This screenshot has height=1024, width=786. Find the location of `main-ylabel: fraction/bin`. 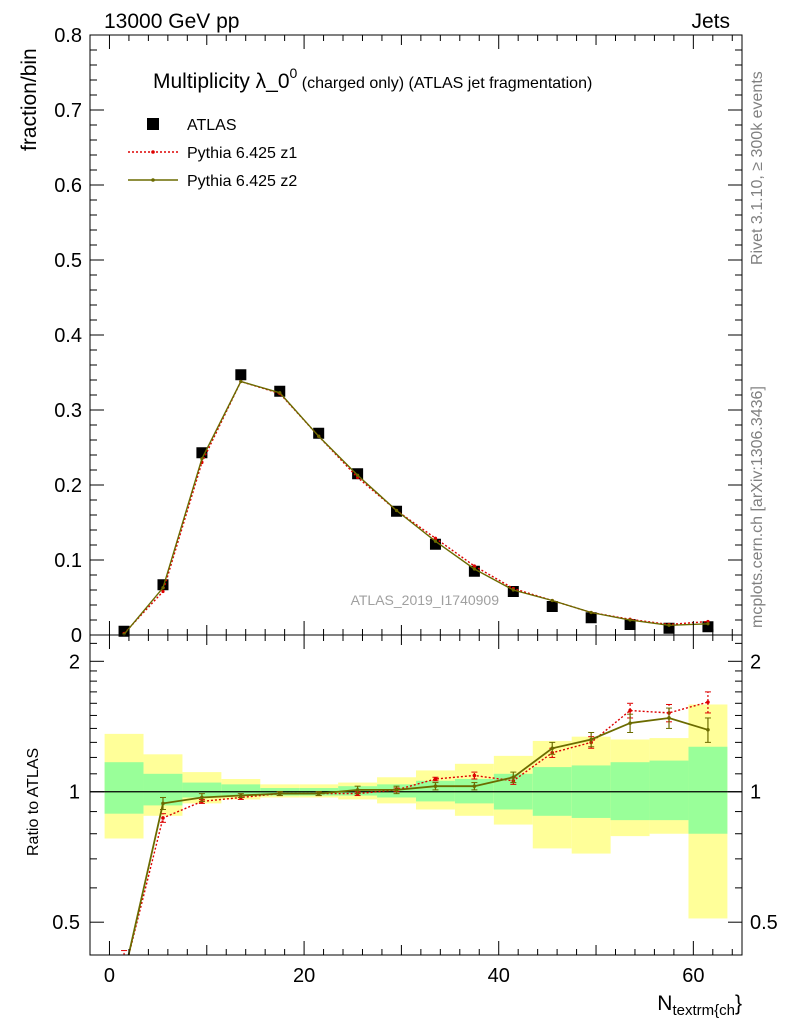

main-ylabel: fraction/bin is located at coordinates (29, 99).